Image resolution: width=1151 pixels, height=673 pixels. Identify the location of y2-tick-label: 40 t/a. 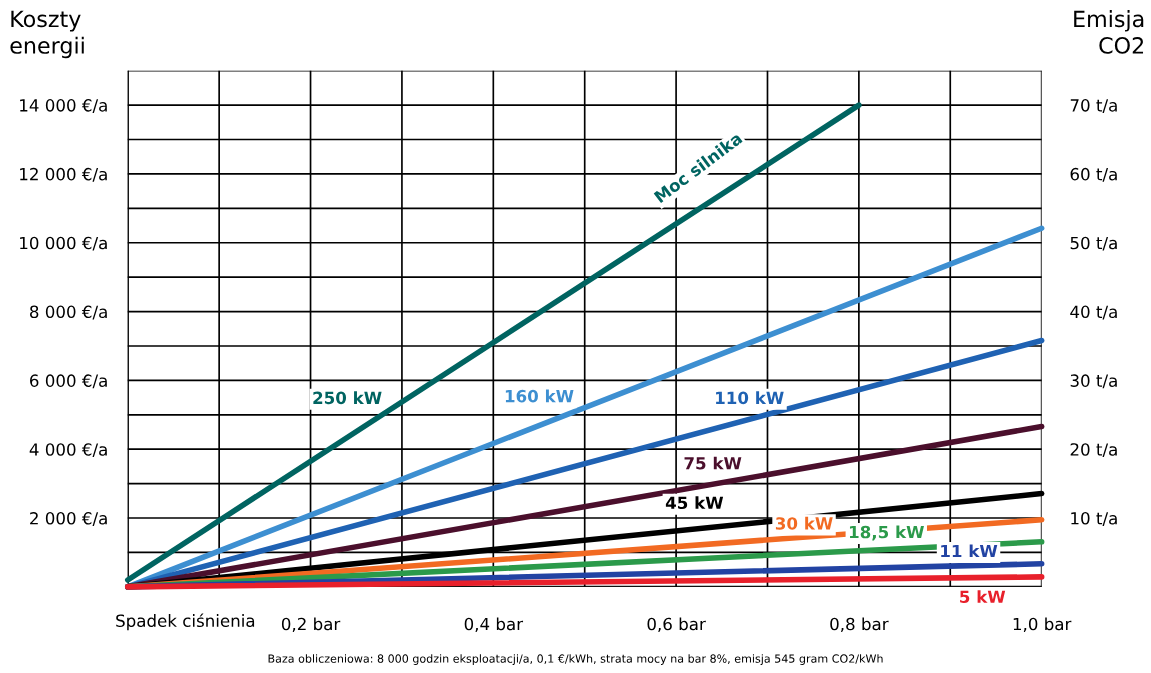
(1093, 312).